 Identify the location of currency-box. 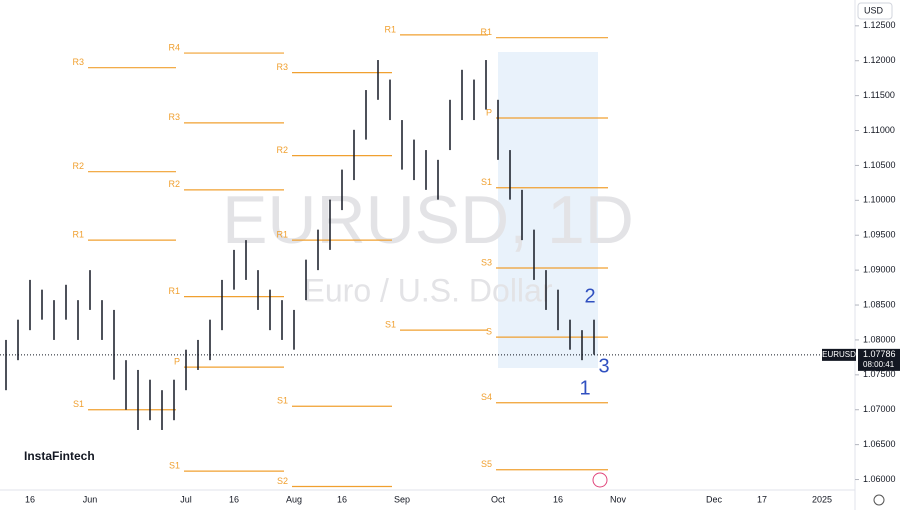
(875, 11).